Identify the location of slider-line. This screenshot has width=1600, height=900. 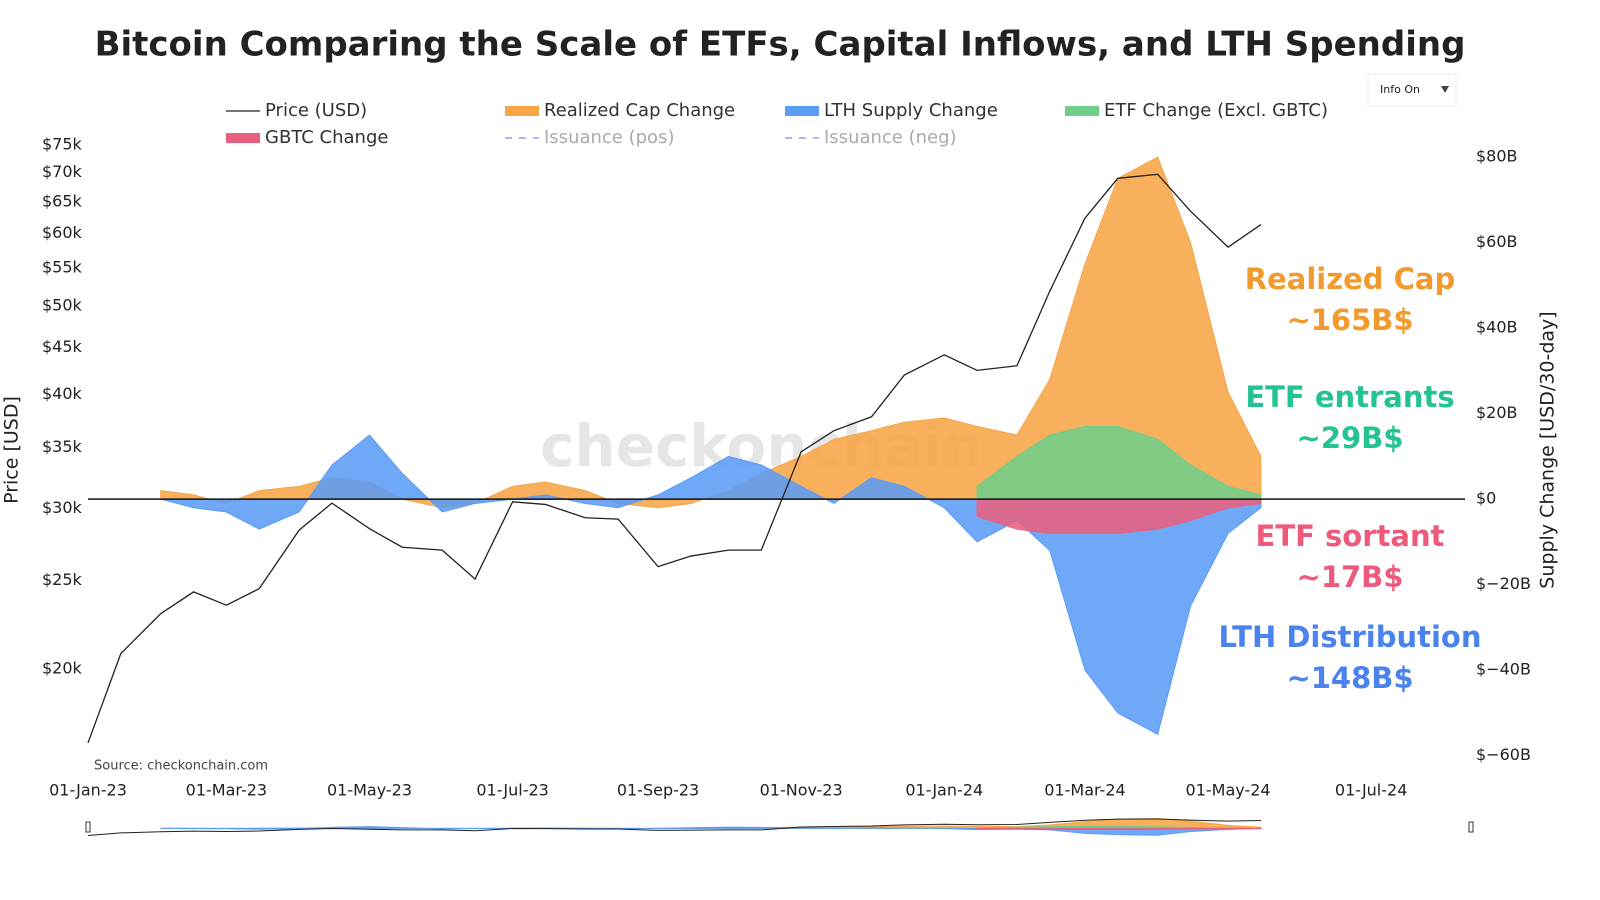
(674, 827).